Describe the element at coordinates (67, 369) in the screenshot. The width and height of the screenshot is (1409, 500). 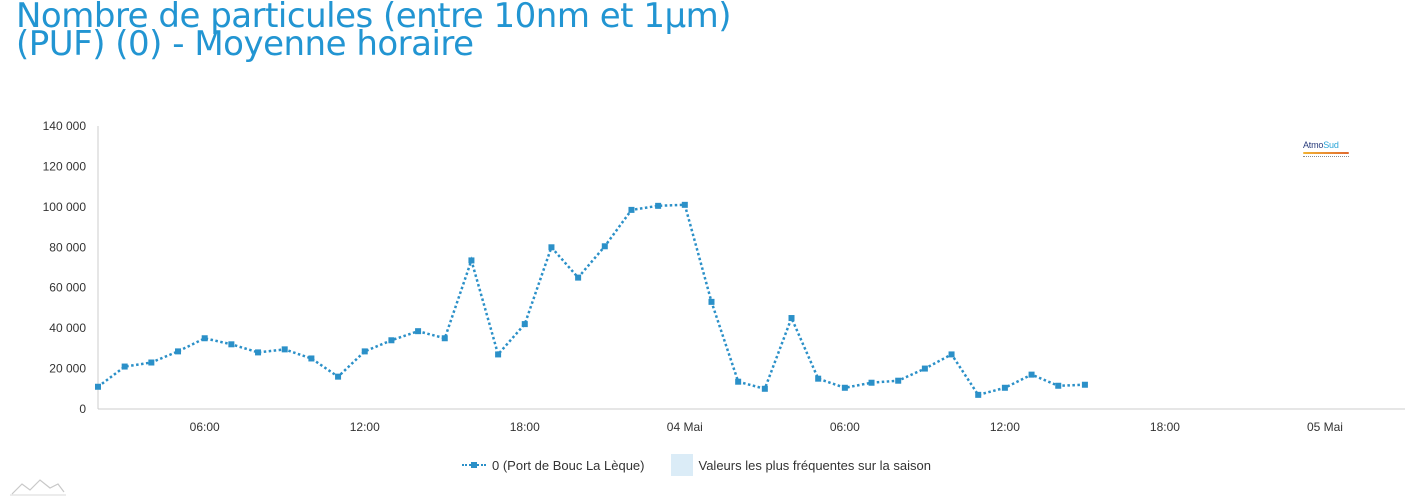
I see `y-tick-label: 20 000` at that location.